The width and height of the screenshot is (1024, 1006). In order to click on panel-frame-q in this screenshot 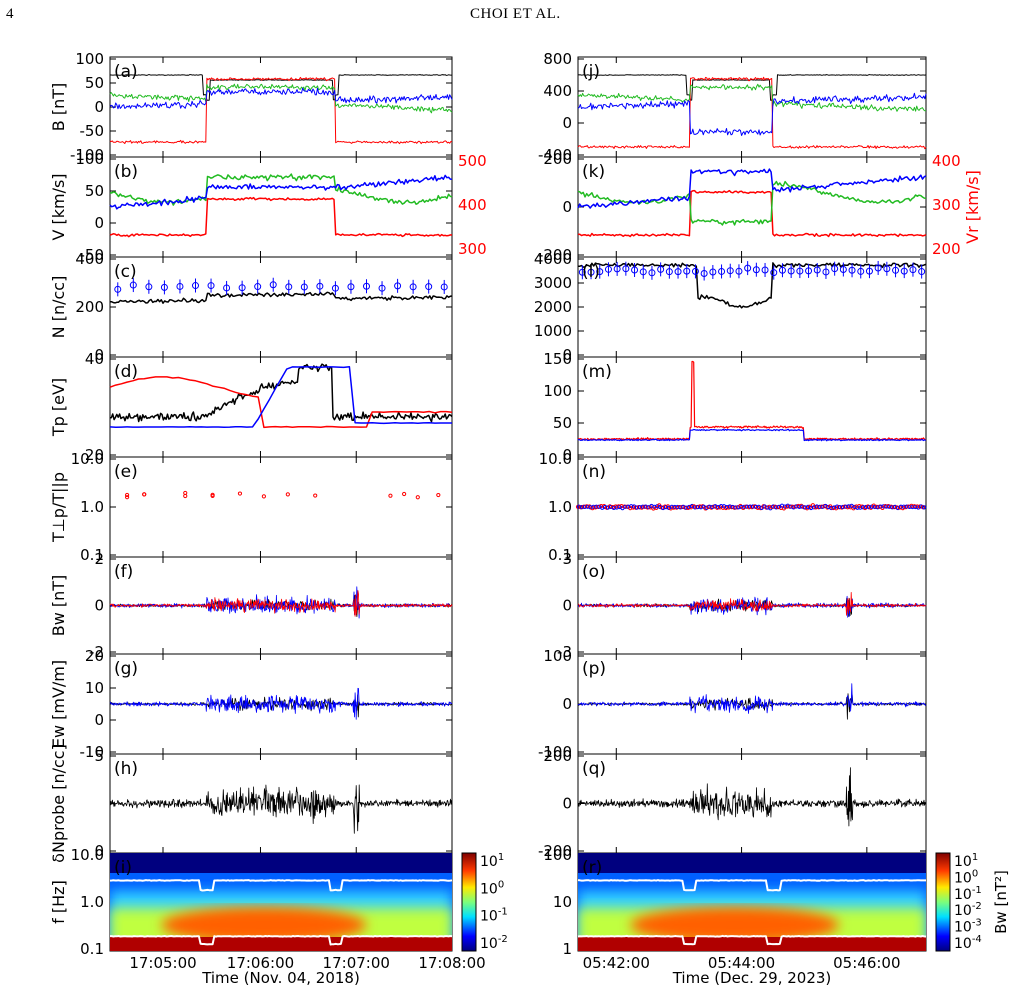, I will do `click(752, 803)`.